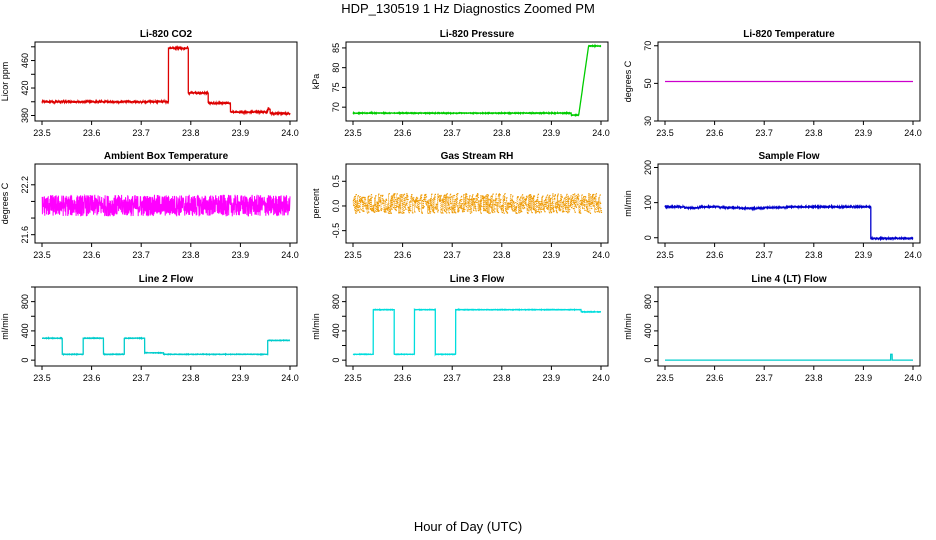  I want to click on x-tick-label: 23.6, so click(715, 378).